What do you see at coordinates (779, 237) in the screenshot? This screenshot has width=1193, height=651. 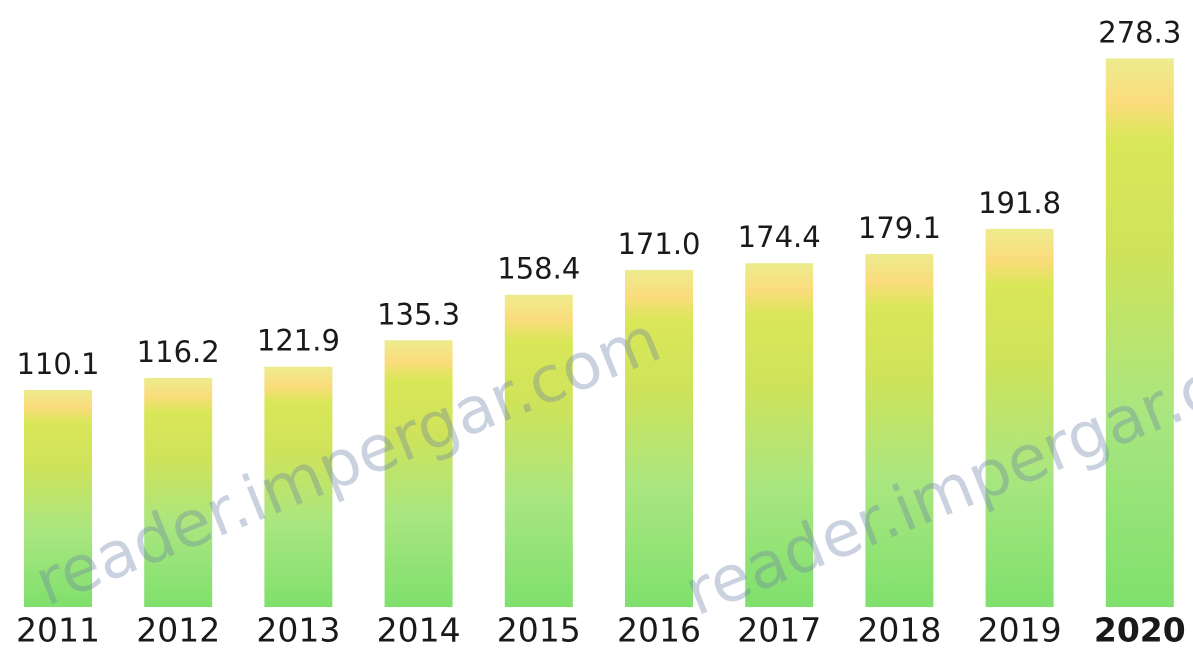 I see `value-label: 174.4` at bounding box center [779, 237].